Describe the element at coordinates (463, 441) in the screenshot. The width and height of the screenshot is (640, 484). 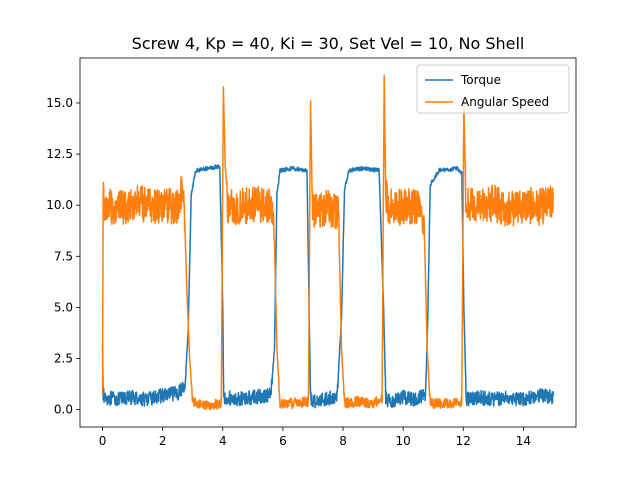
I see `x-tick-label: 12` at that location.